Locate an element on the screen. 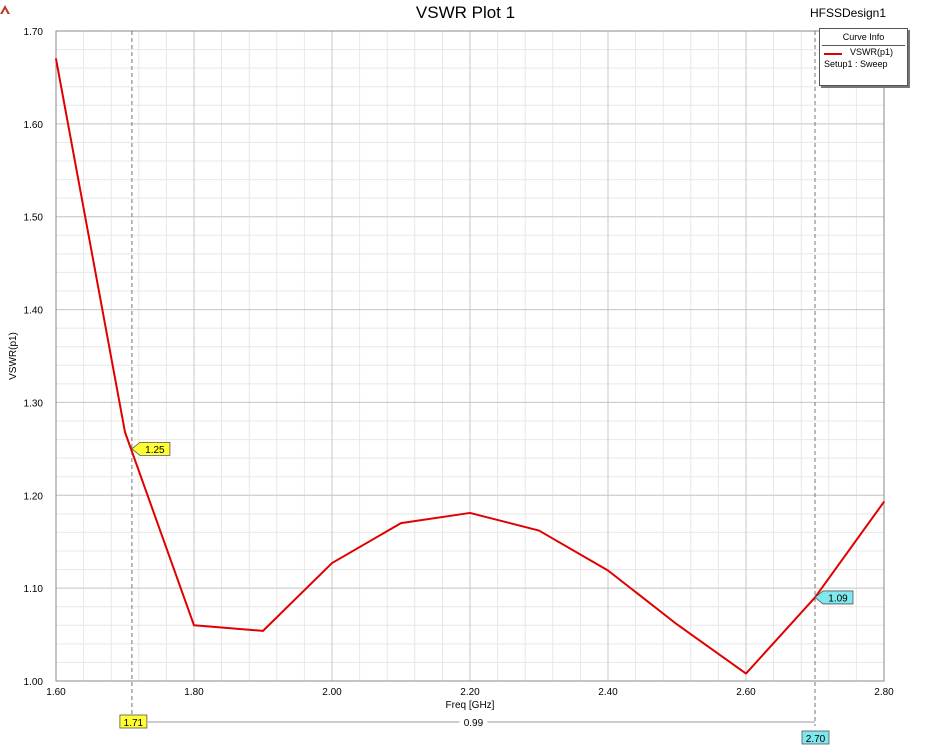  y-tick-label: 1.70 is located at coordinates (34, 32).